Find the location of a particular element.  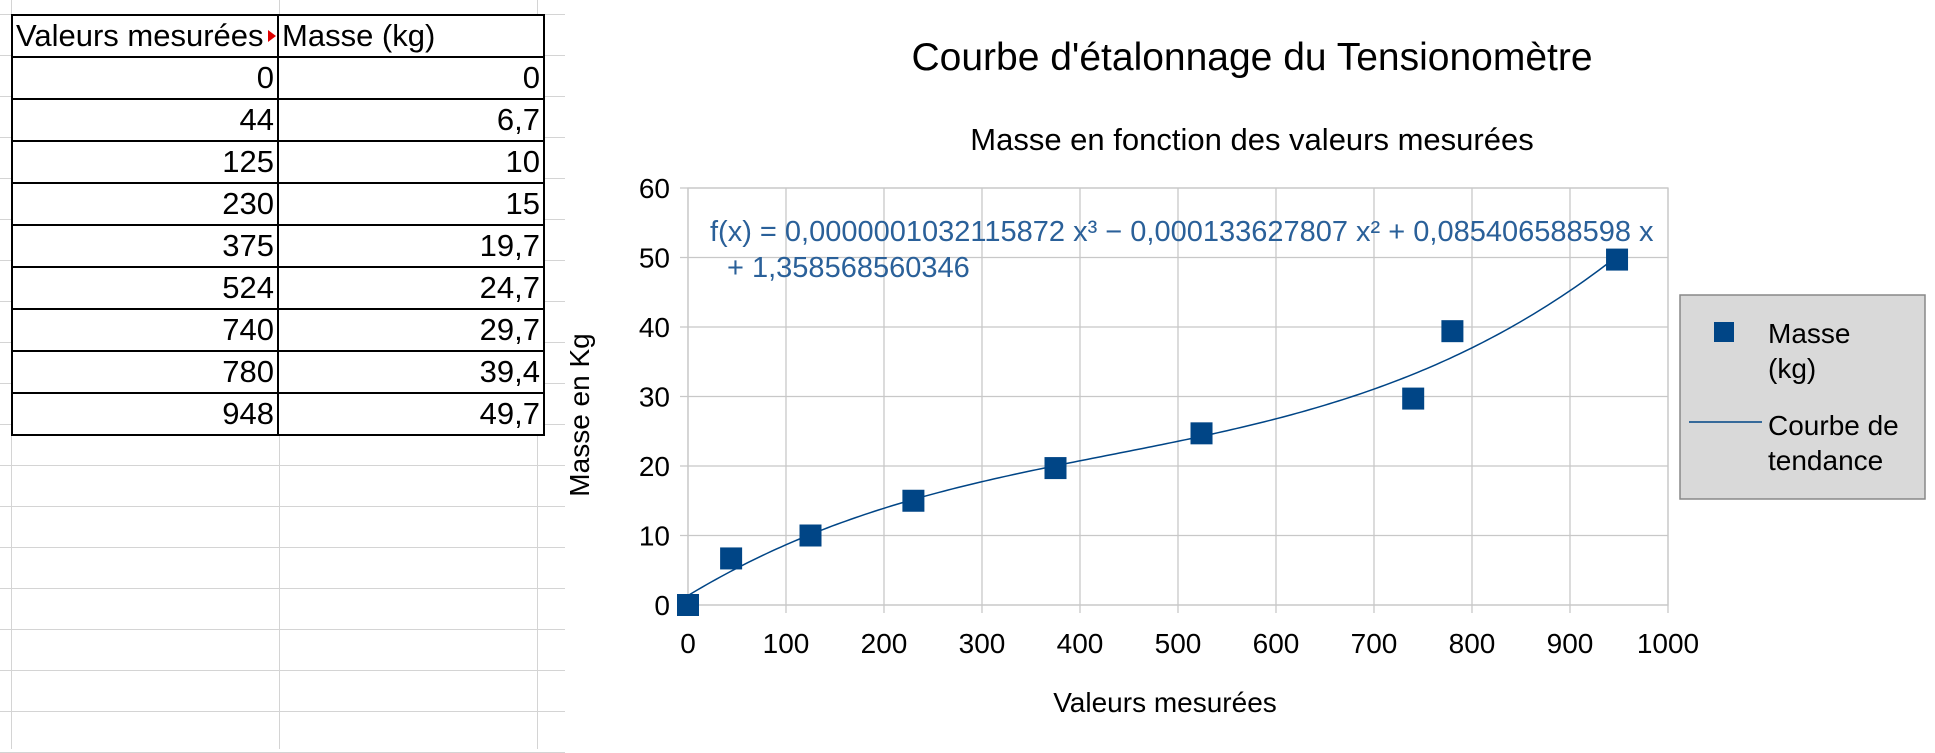

legend-label-trendline: Courbe de tendance is located at coordinates (1837, 443).